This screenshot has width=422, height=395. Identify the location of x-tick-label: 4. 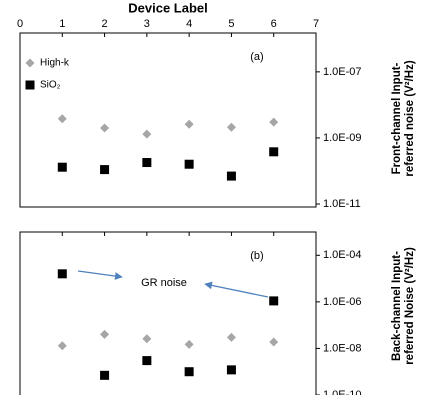
(189, 24).